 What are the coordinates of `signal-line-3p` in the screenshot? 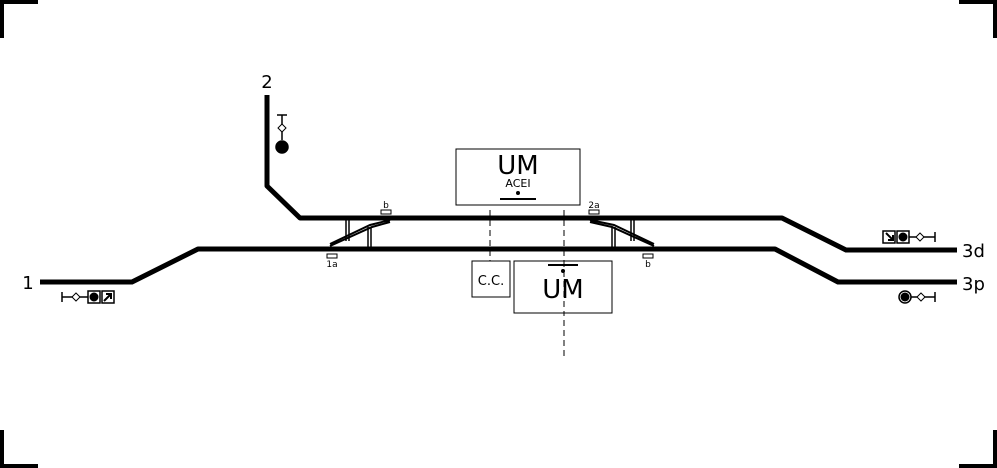 It's located at (917, 297).